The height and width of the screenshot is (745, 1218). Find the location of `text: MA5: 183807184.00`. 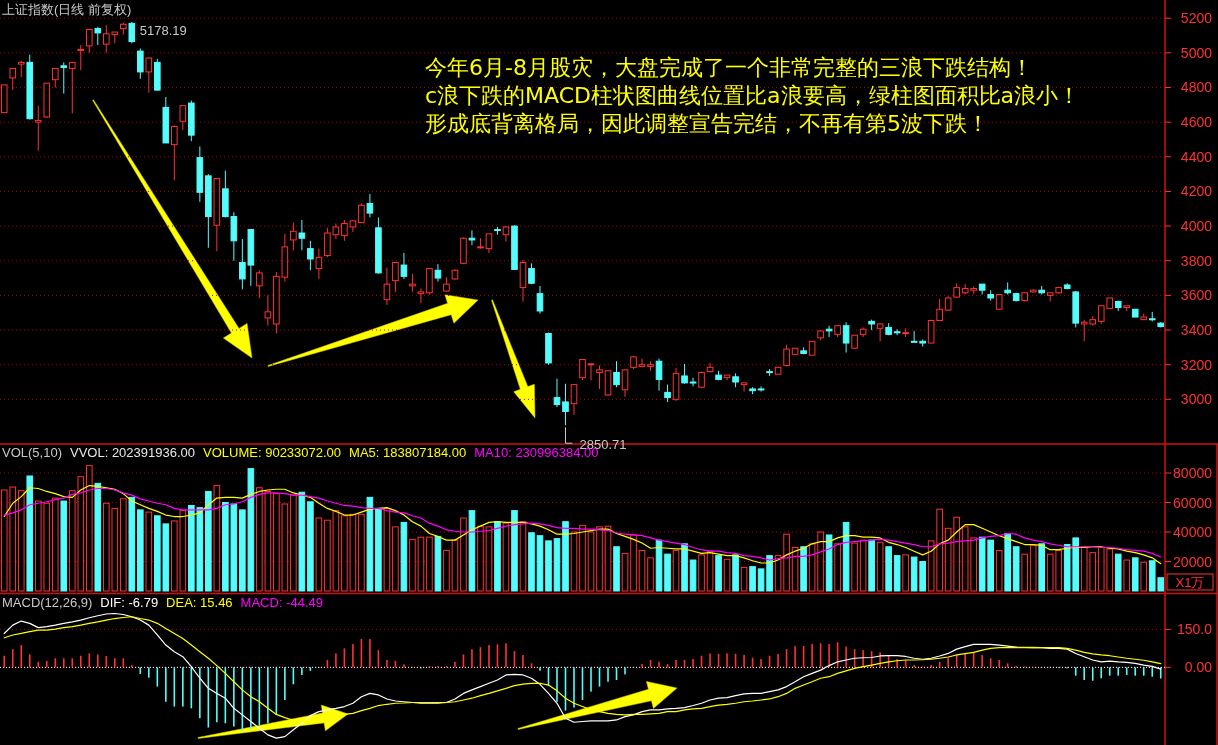

text: MA5: 183807184.00 is located at coordinates (408, 452).